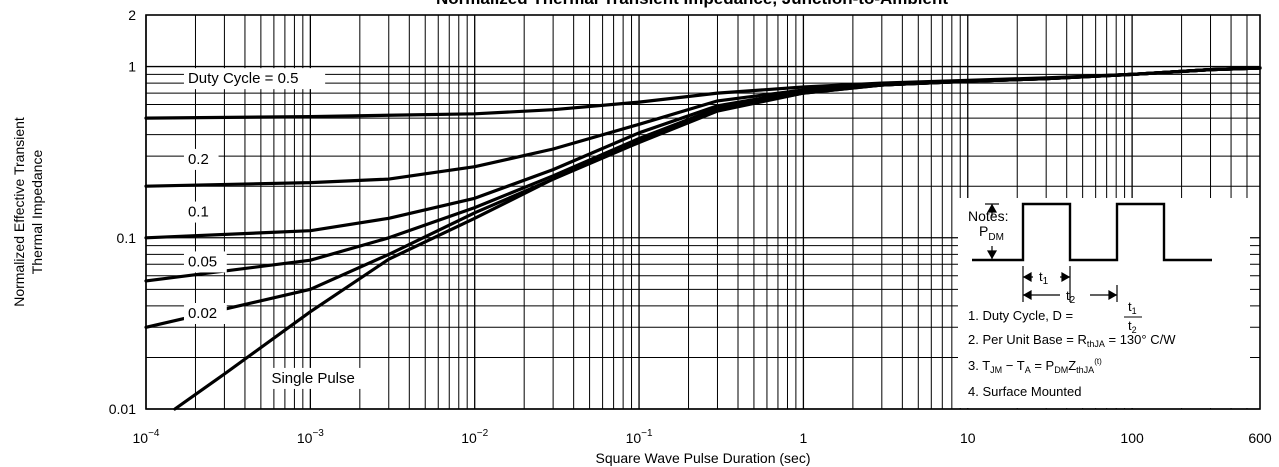 This screenshot has height=467, width=1279. I want to click on x-tick-label: 10⁻², so click(474, 437).